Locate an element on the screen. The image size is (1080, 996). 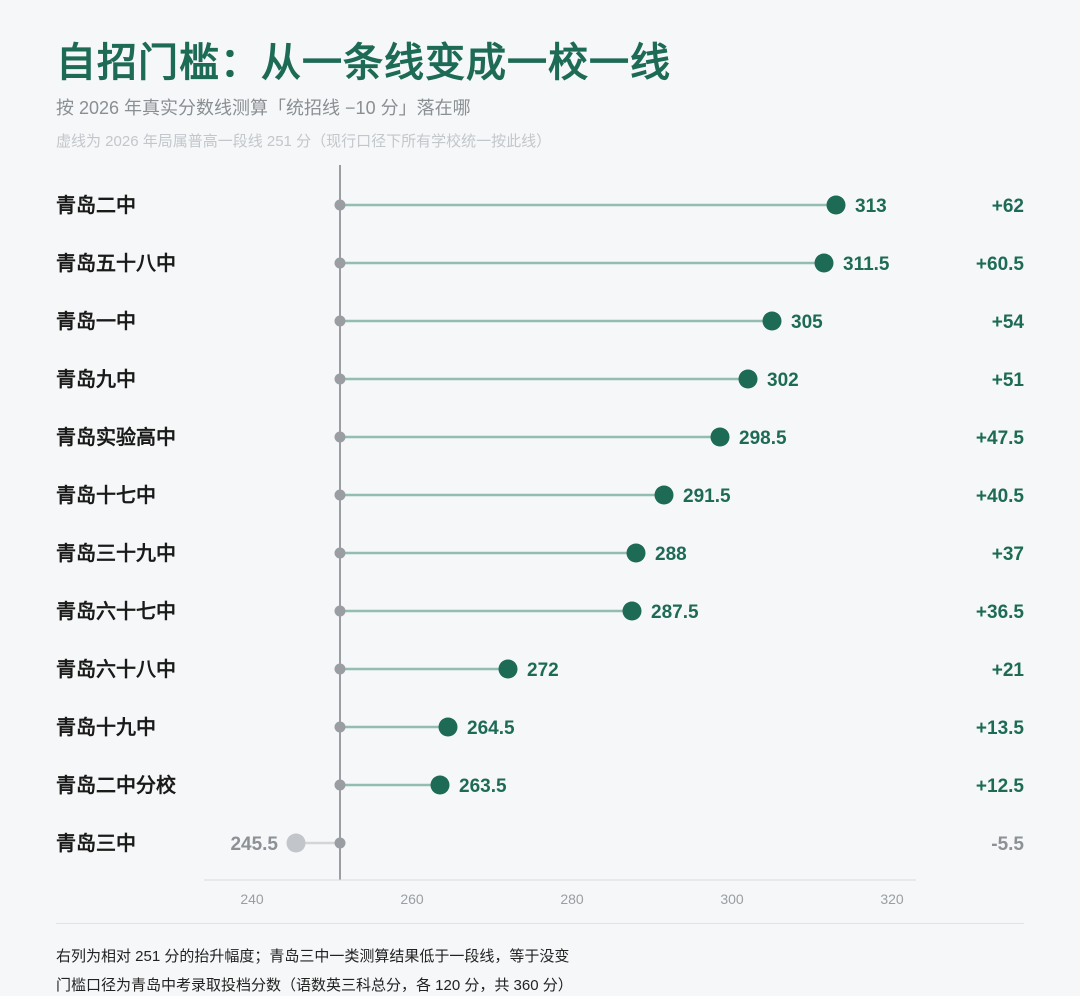
x-tick-label: 260 is located at coordinates (412, 899).